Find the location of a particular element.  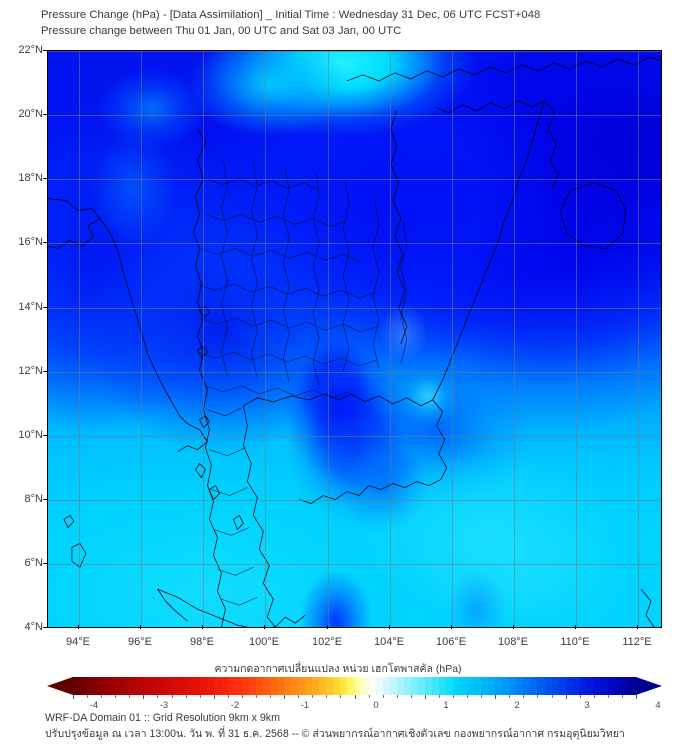

xtick-label: 94°E is located at coordinates (78, 642).